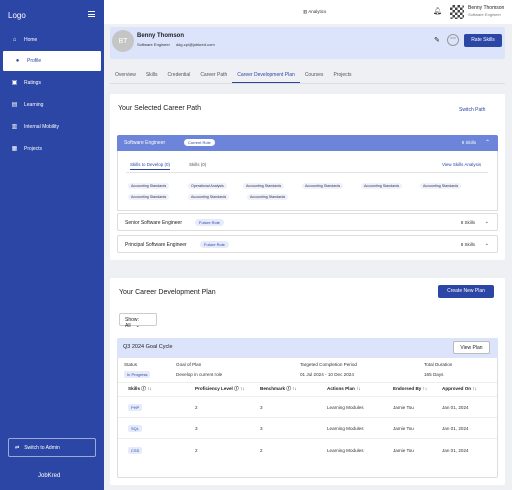 The height and width of the screenshot is (490, 512). I want to click on tab-credential: Credential, so click(179, 75).